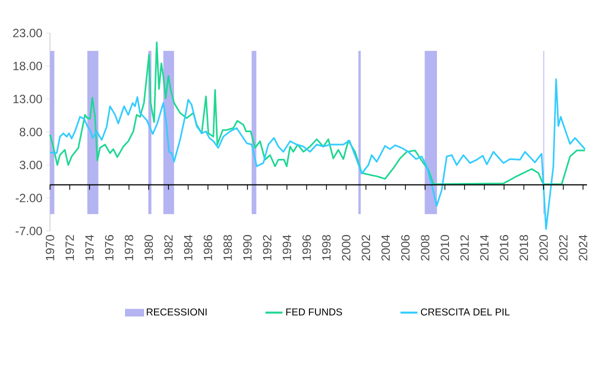 The height and width of the screenshot is (372, 594). Describe the element at coordinates (70, 247) in the screenshot. I see `x-tick-label: 1972` at that location.